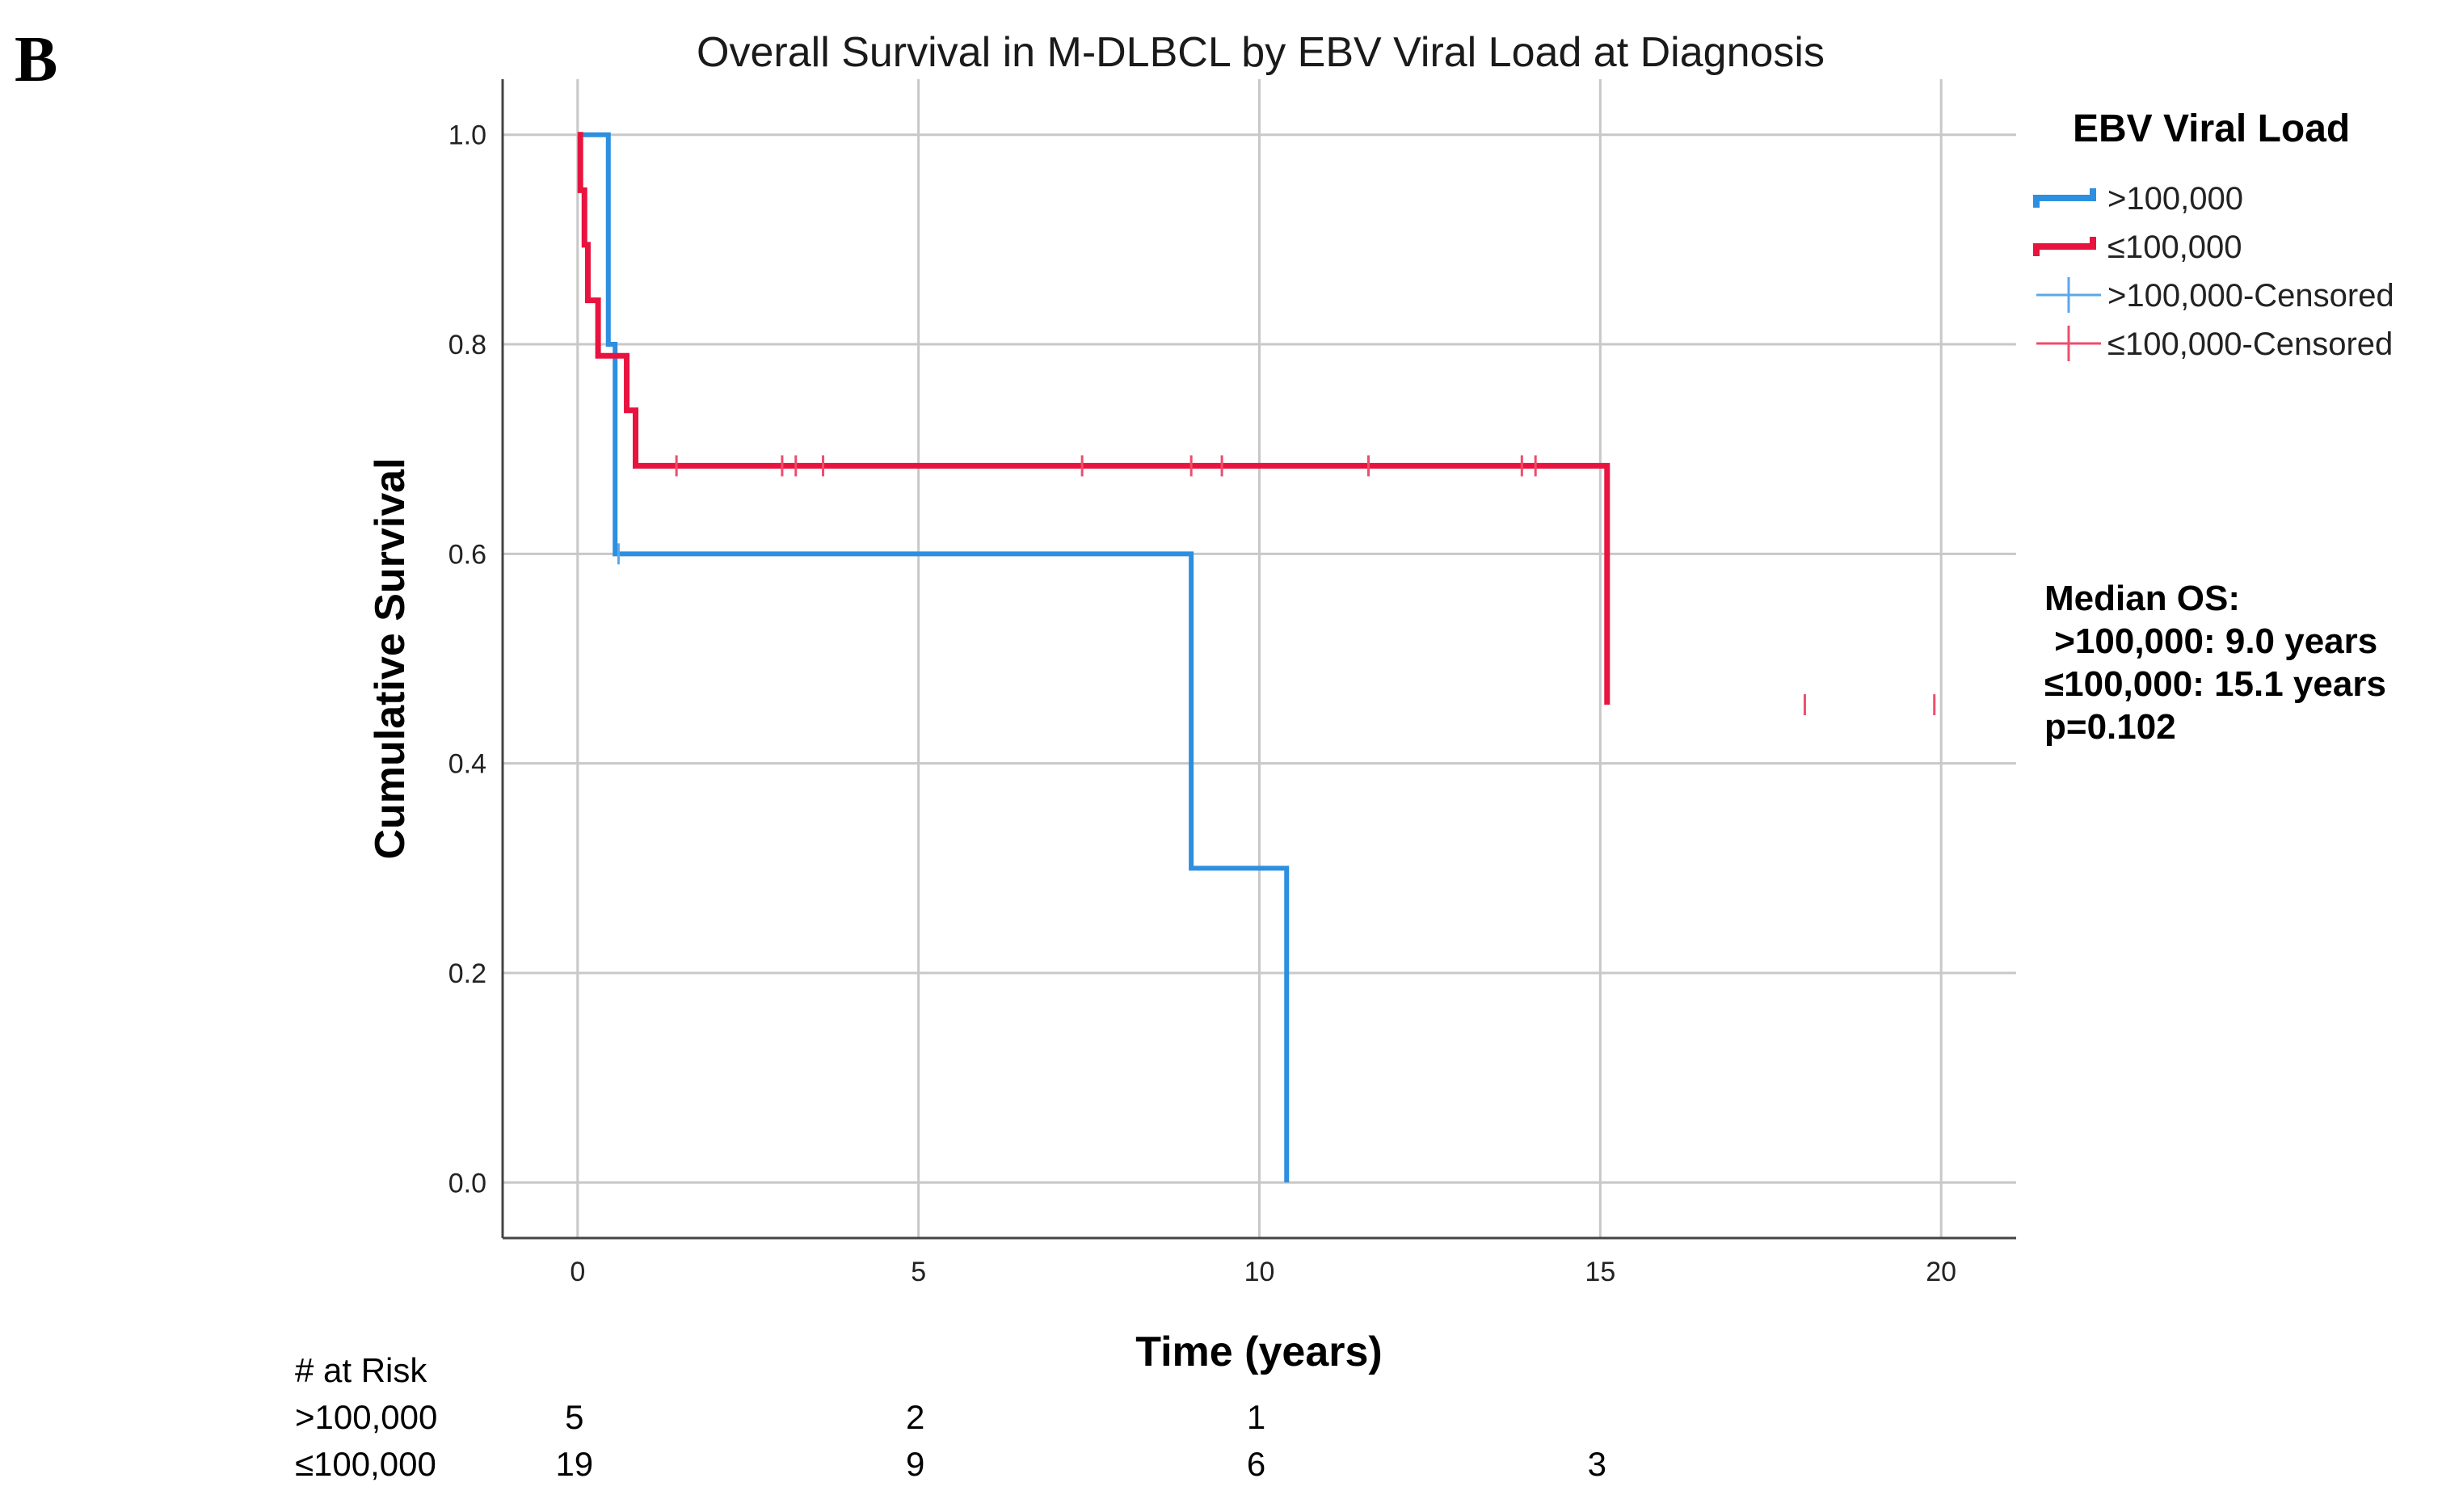  I want to click on y-tick-label: 0.0, so click(467, 1183).